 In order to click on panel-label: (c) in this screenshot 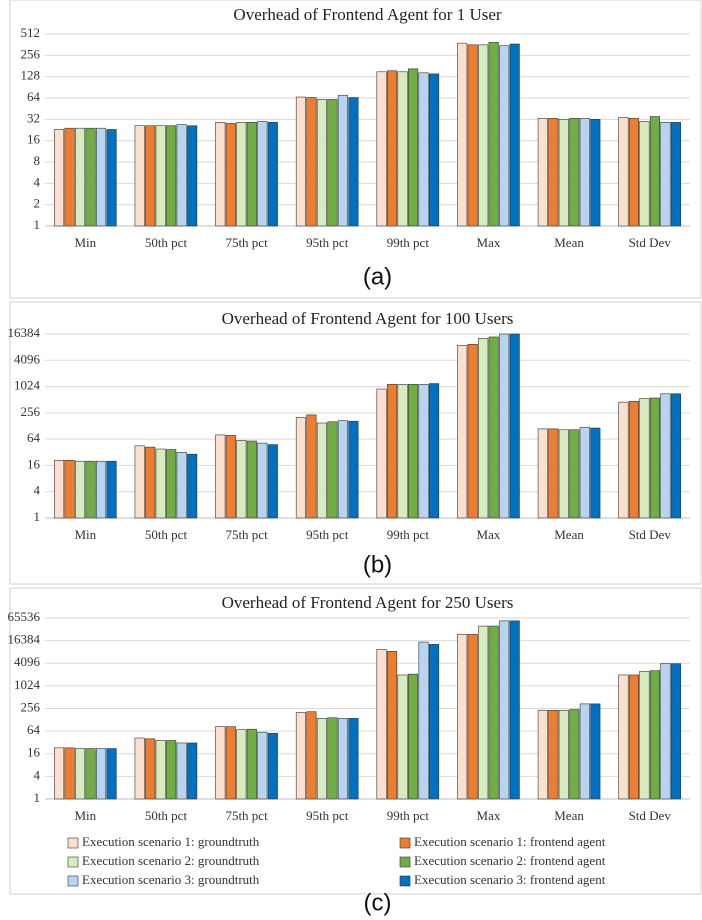, I will do `click(378, 902)`.